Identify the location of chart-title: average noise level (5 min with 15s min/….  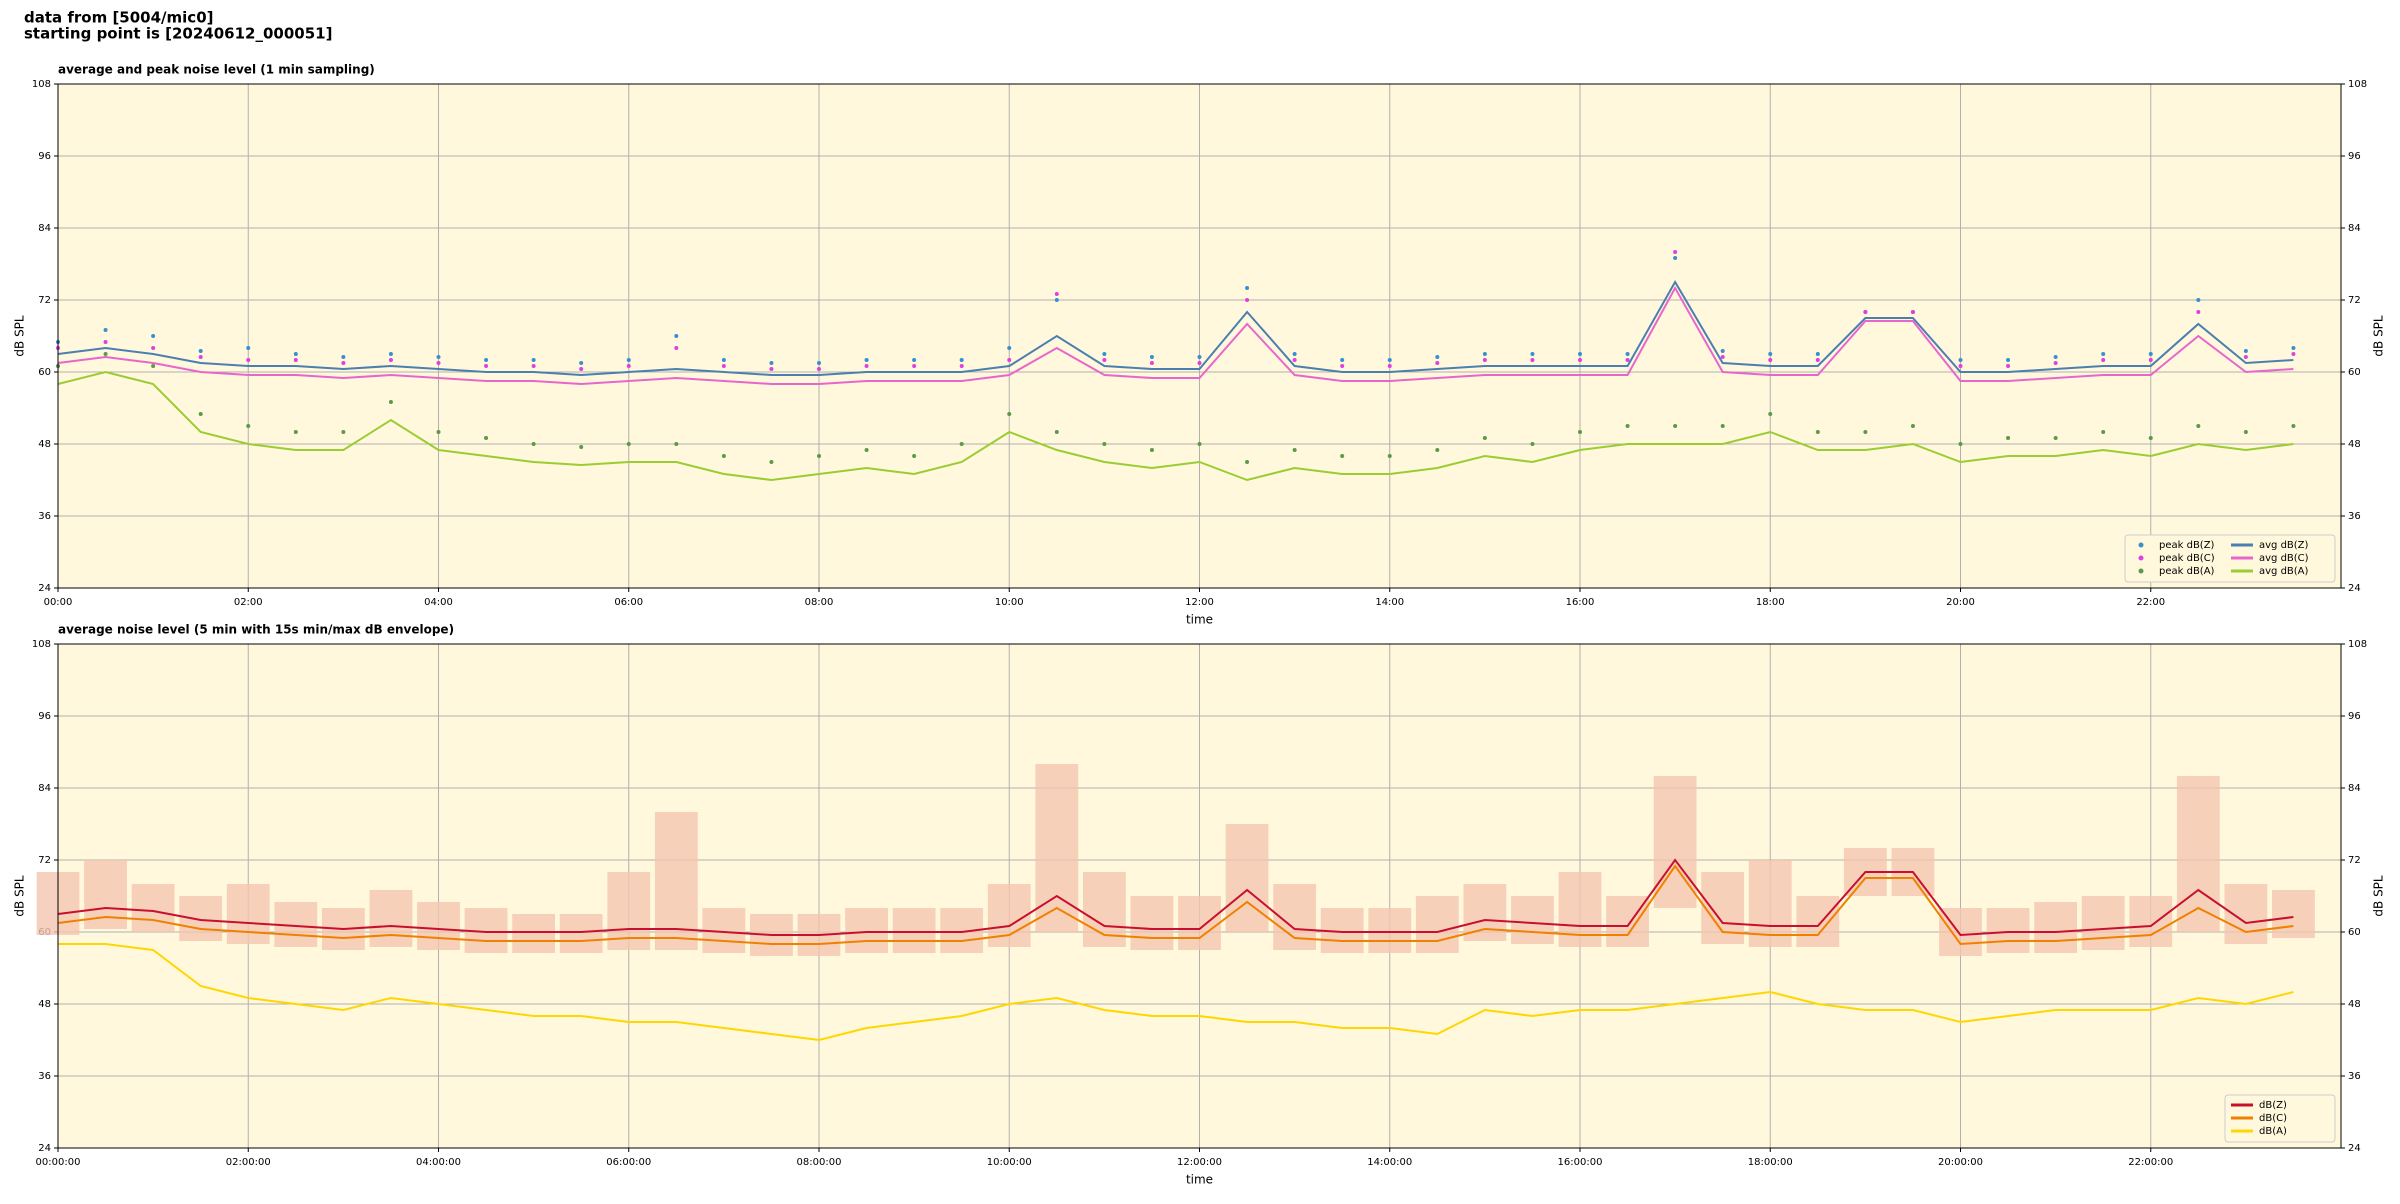
(256, 630).